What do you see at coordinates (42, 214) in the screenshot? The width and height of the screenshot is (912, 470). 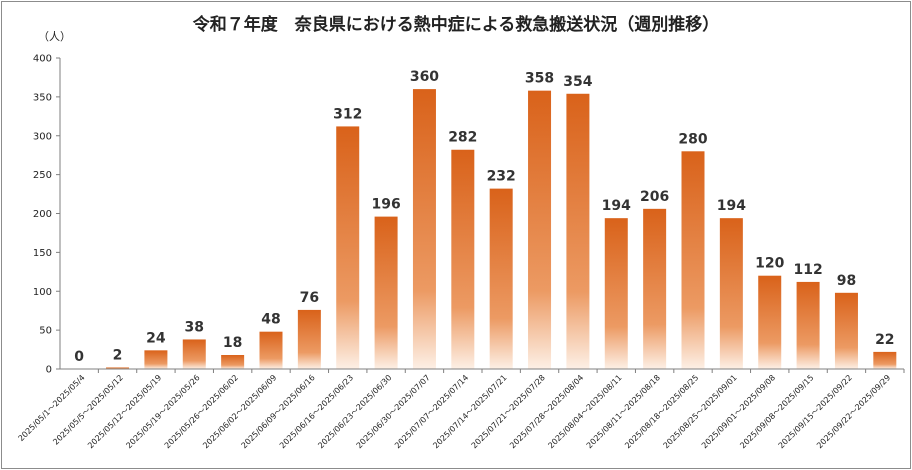 I see `y-tick-label: 200` at bounding box center [42, 214].